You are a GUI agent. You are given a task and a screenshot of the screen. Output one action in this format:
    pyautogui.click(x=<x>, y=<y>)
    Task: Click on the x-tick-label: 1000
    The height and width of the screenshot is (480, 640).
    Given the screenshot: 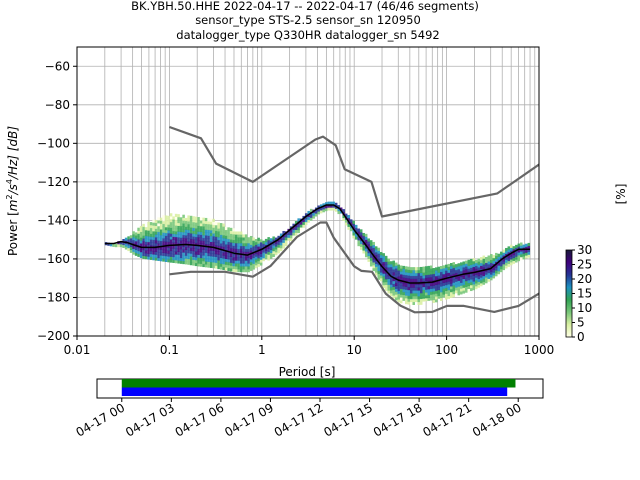 What is the action you would take?
    pyautogui.click(x=539, y=350)
    